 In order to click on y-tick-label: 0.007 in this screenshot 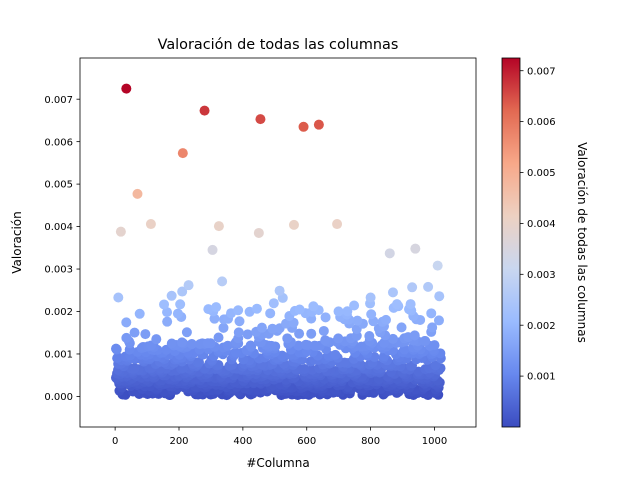, I will do `click(58, 100)`.